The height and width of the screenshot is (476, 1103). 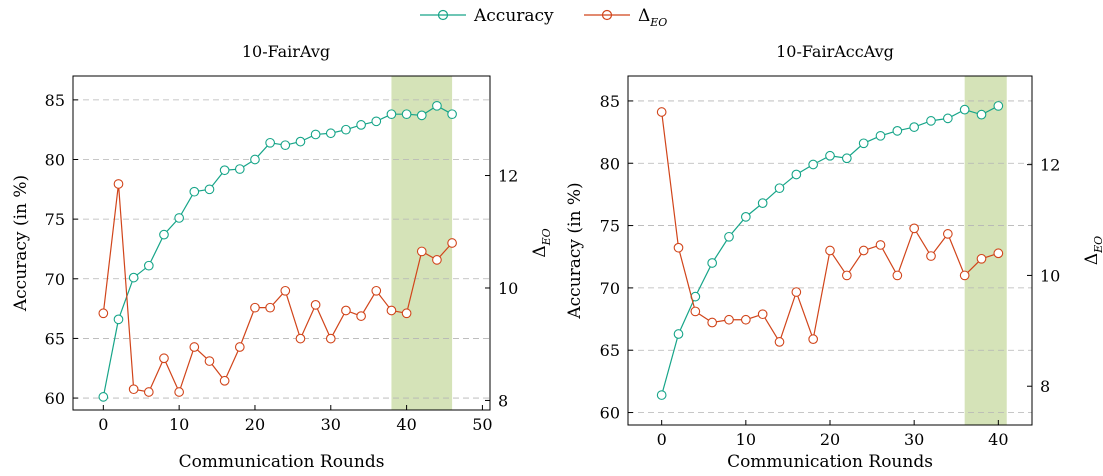 I want to click on x-tick-label: 10, so click(x=746, y=439).